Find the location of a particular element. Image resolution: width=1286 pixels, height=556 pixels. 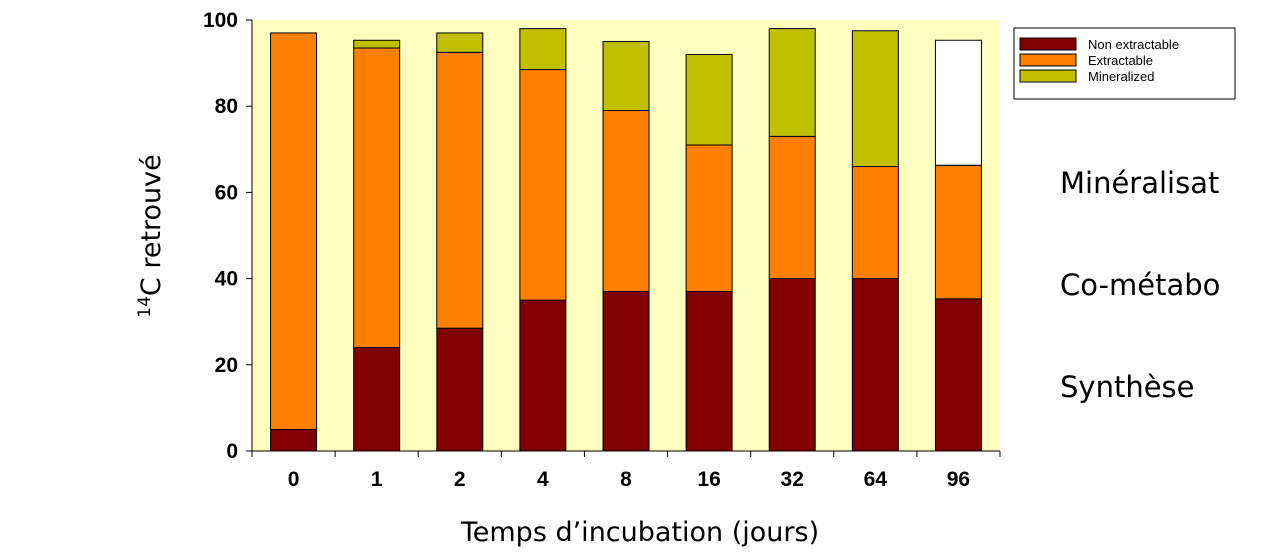

y-tick-label-40: 40 is located at coordinates (226, 279).